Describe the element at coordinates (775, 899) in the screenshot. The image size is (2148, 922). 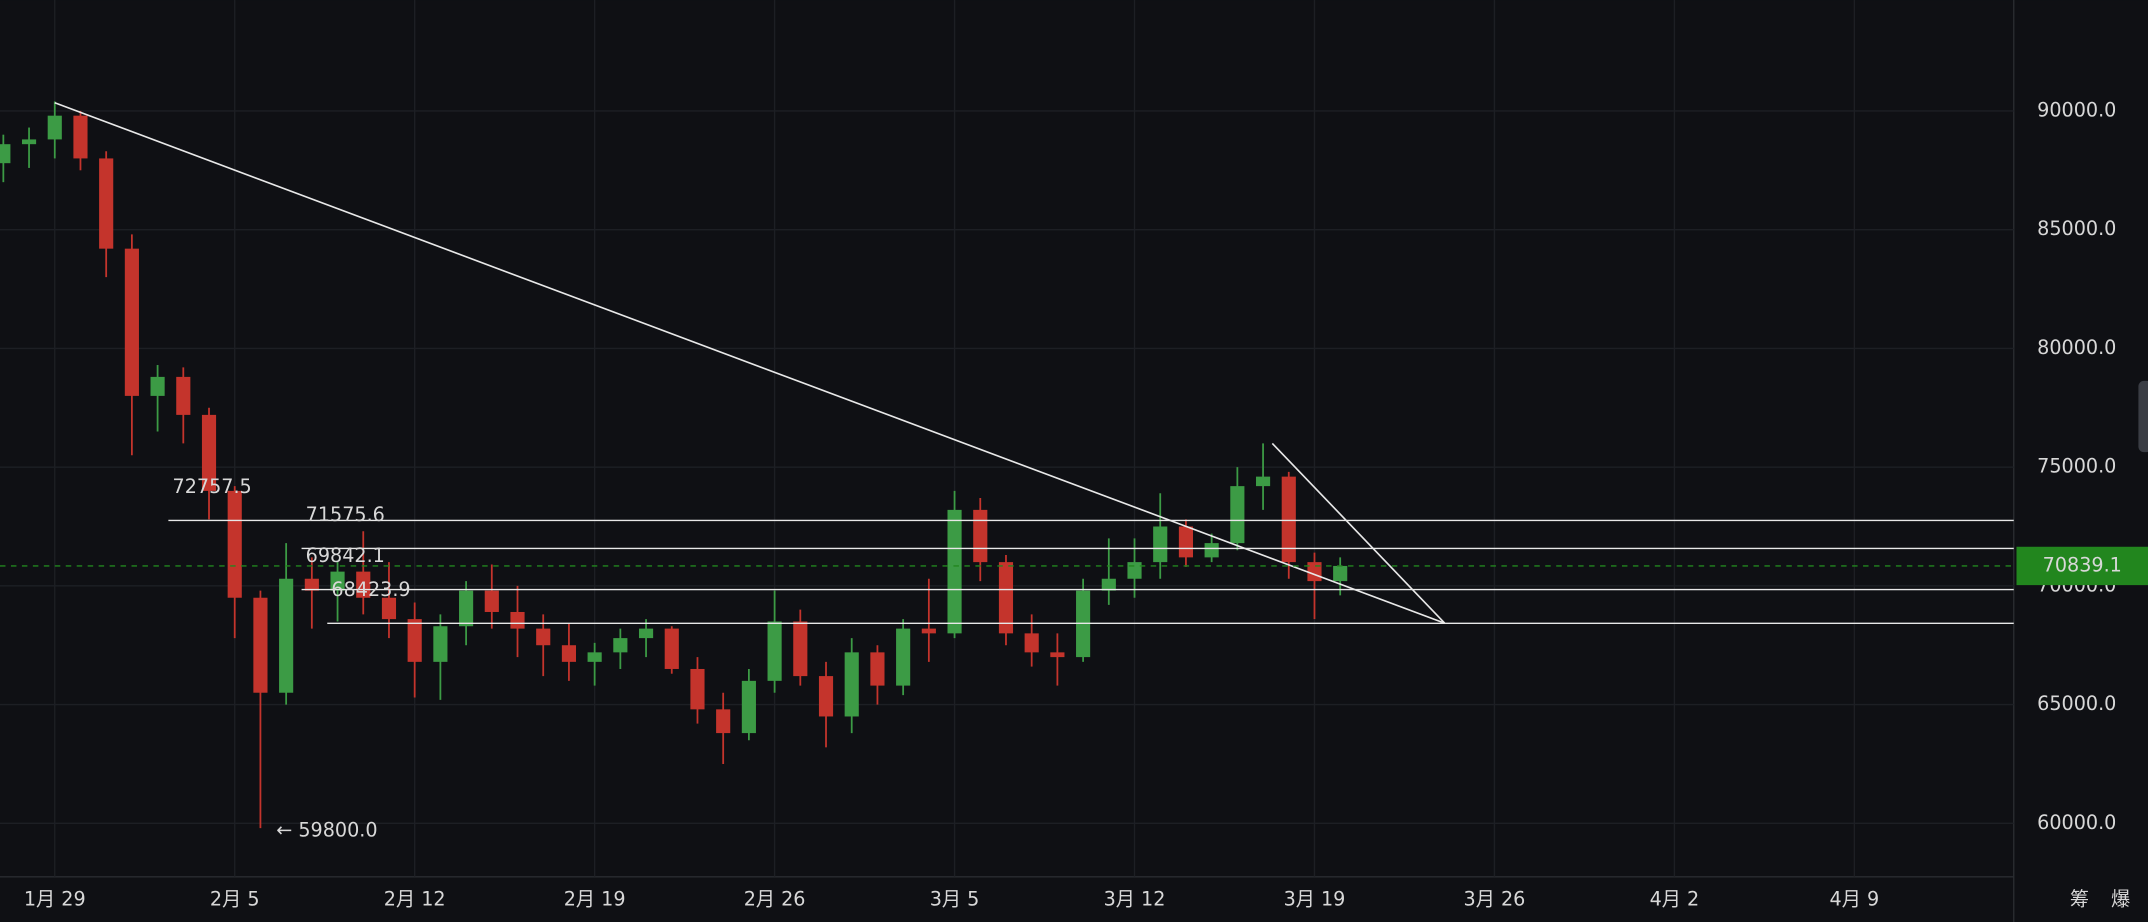
I see `x-tick-label: 2月 26` at that location.